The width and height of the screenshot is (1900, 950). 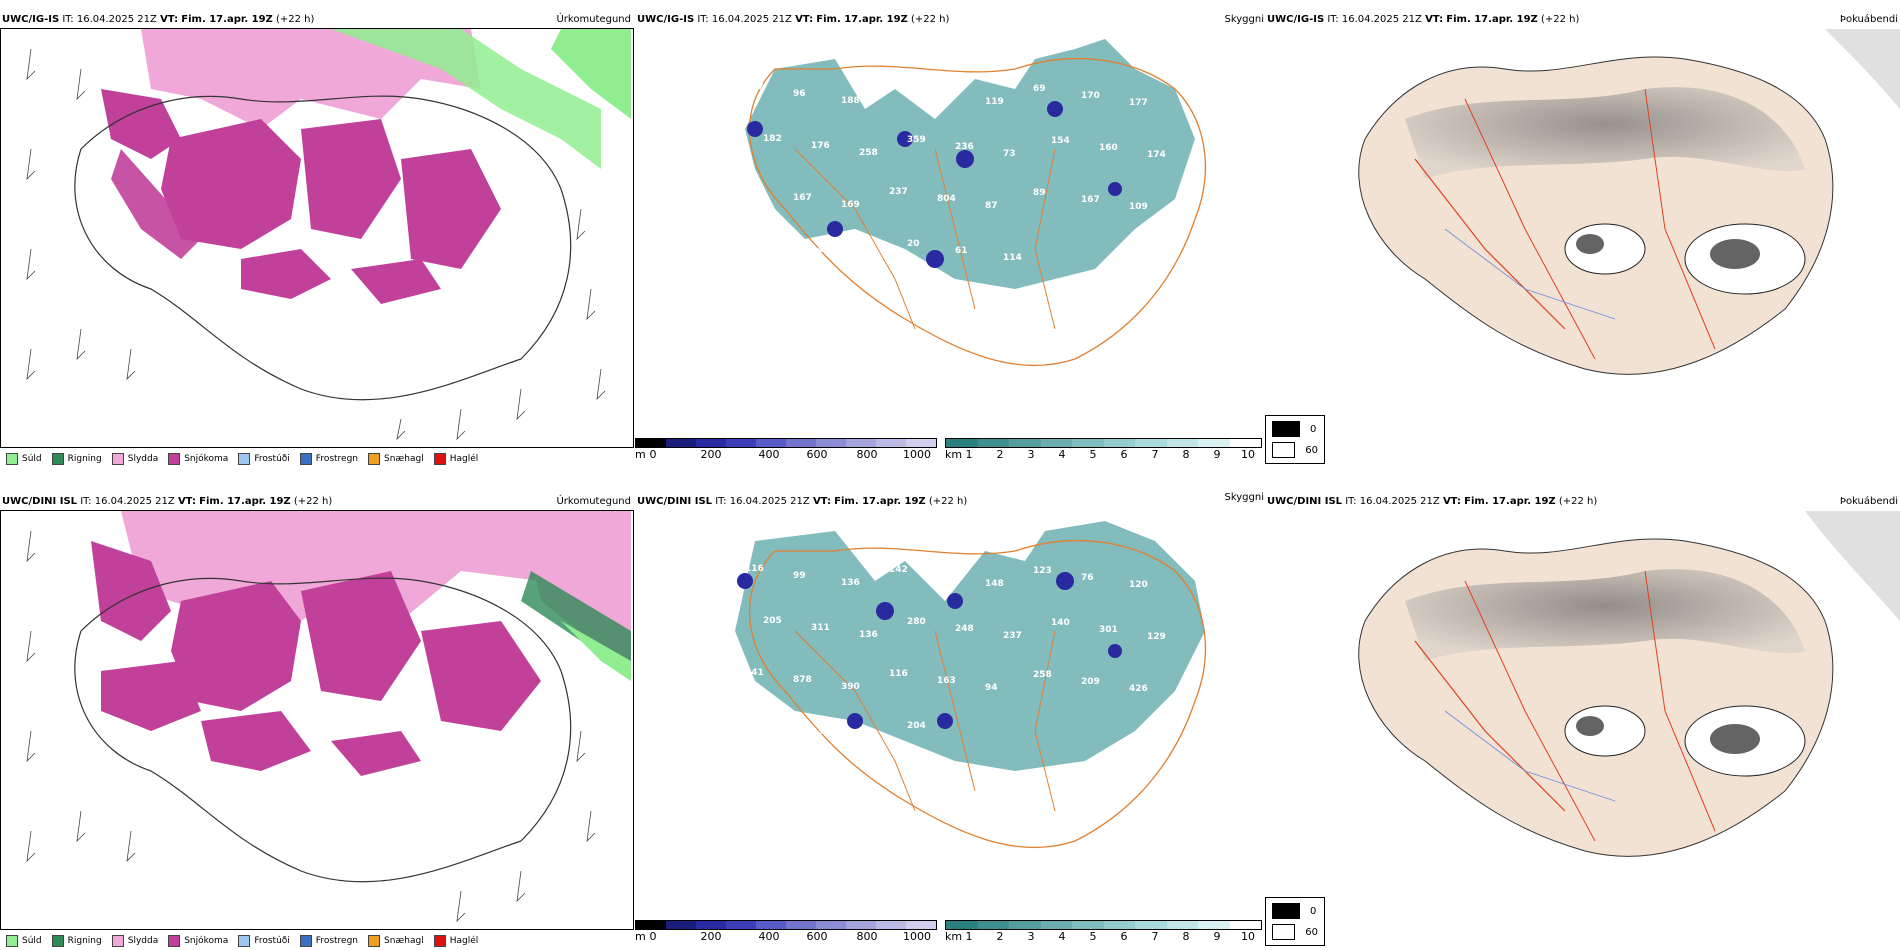 I want to click on ceiling-value-label: 116, so click(x=754, y=569).